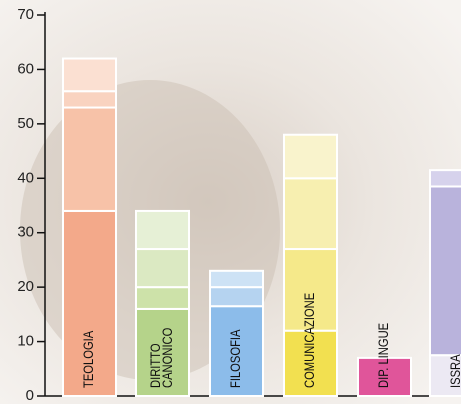 The height and width of the screenshot is (404, 461). I want to click on y-tick-label: 40, so click(25, 177).